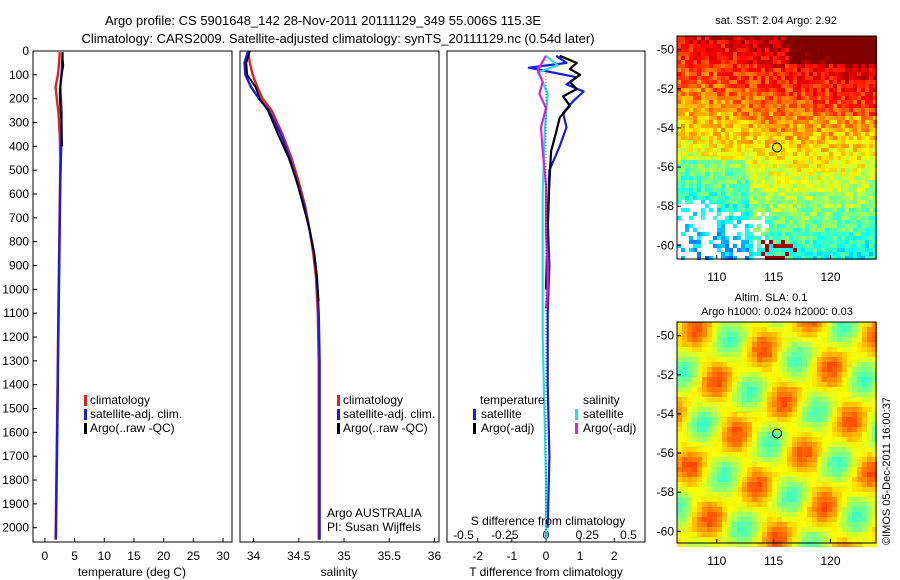  What do you see at coordinates (507, 428) in the screenshot?
I see `diff-legend-label-temp-argo: Argo(-adj)` at bounding box center [507, 428].